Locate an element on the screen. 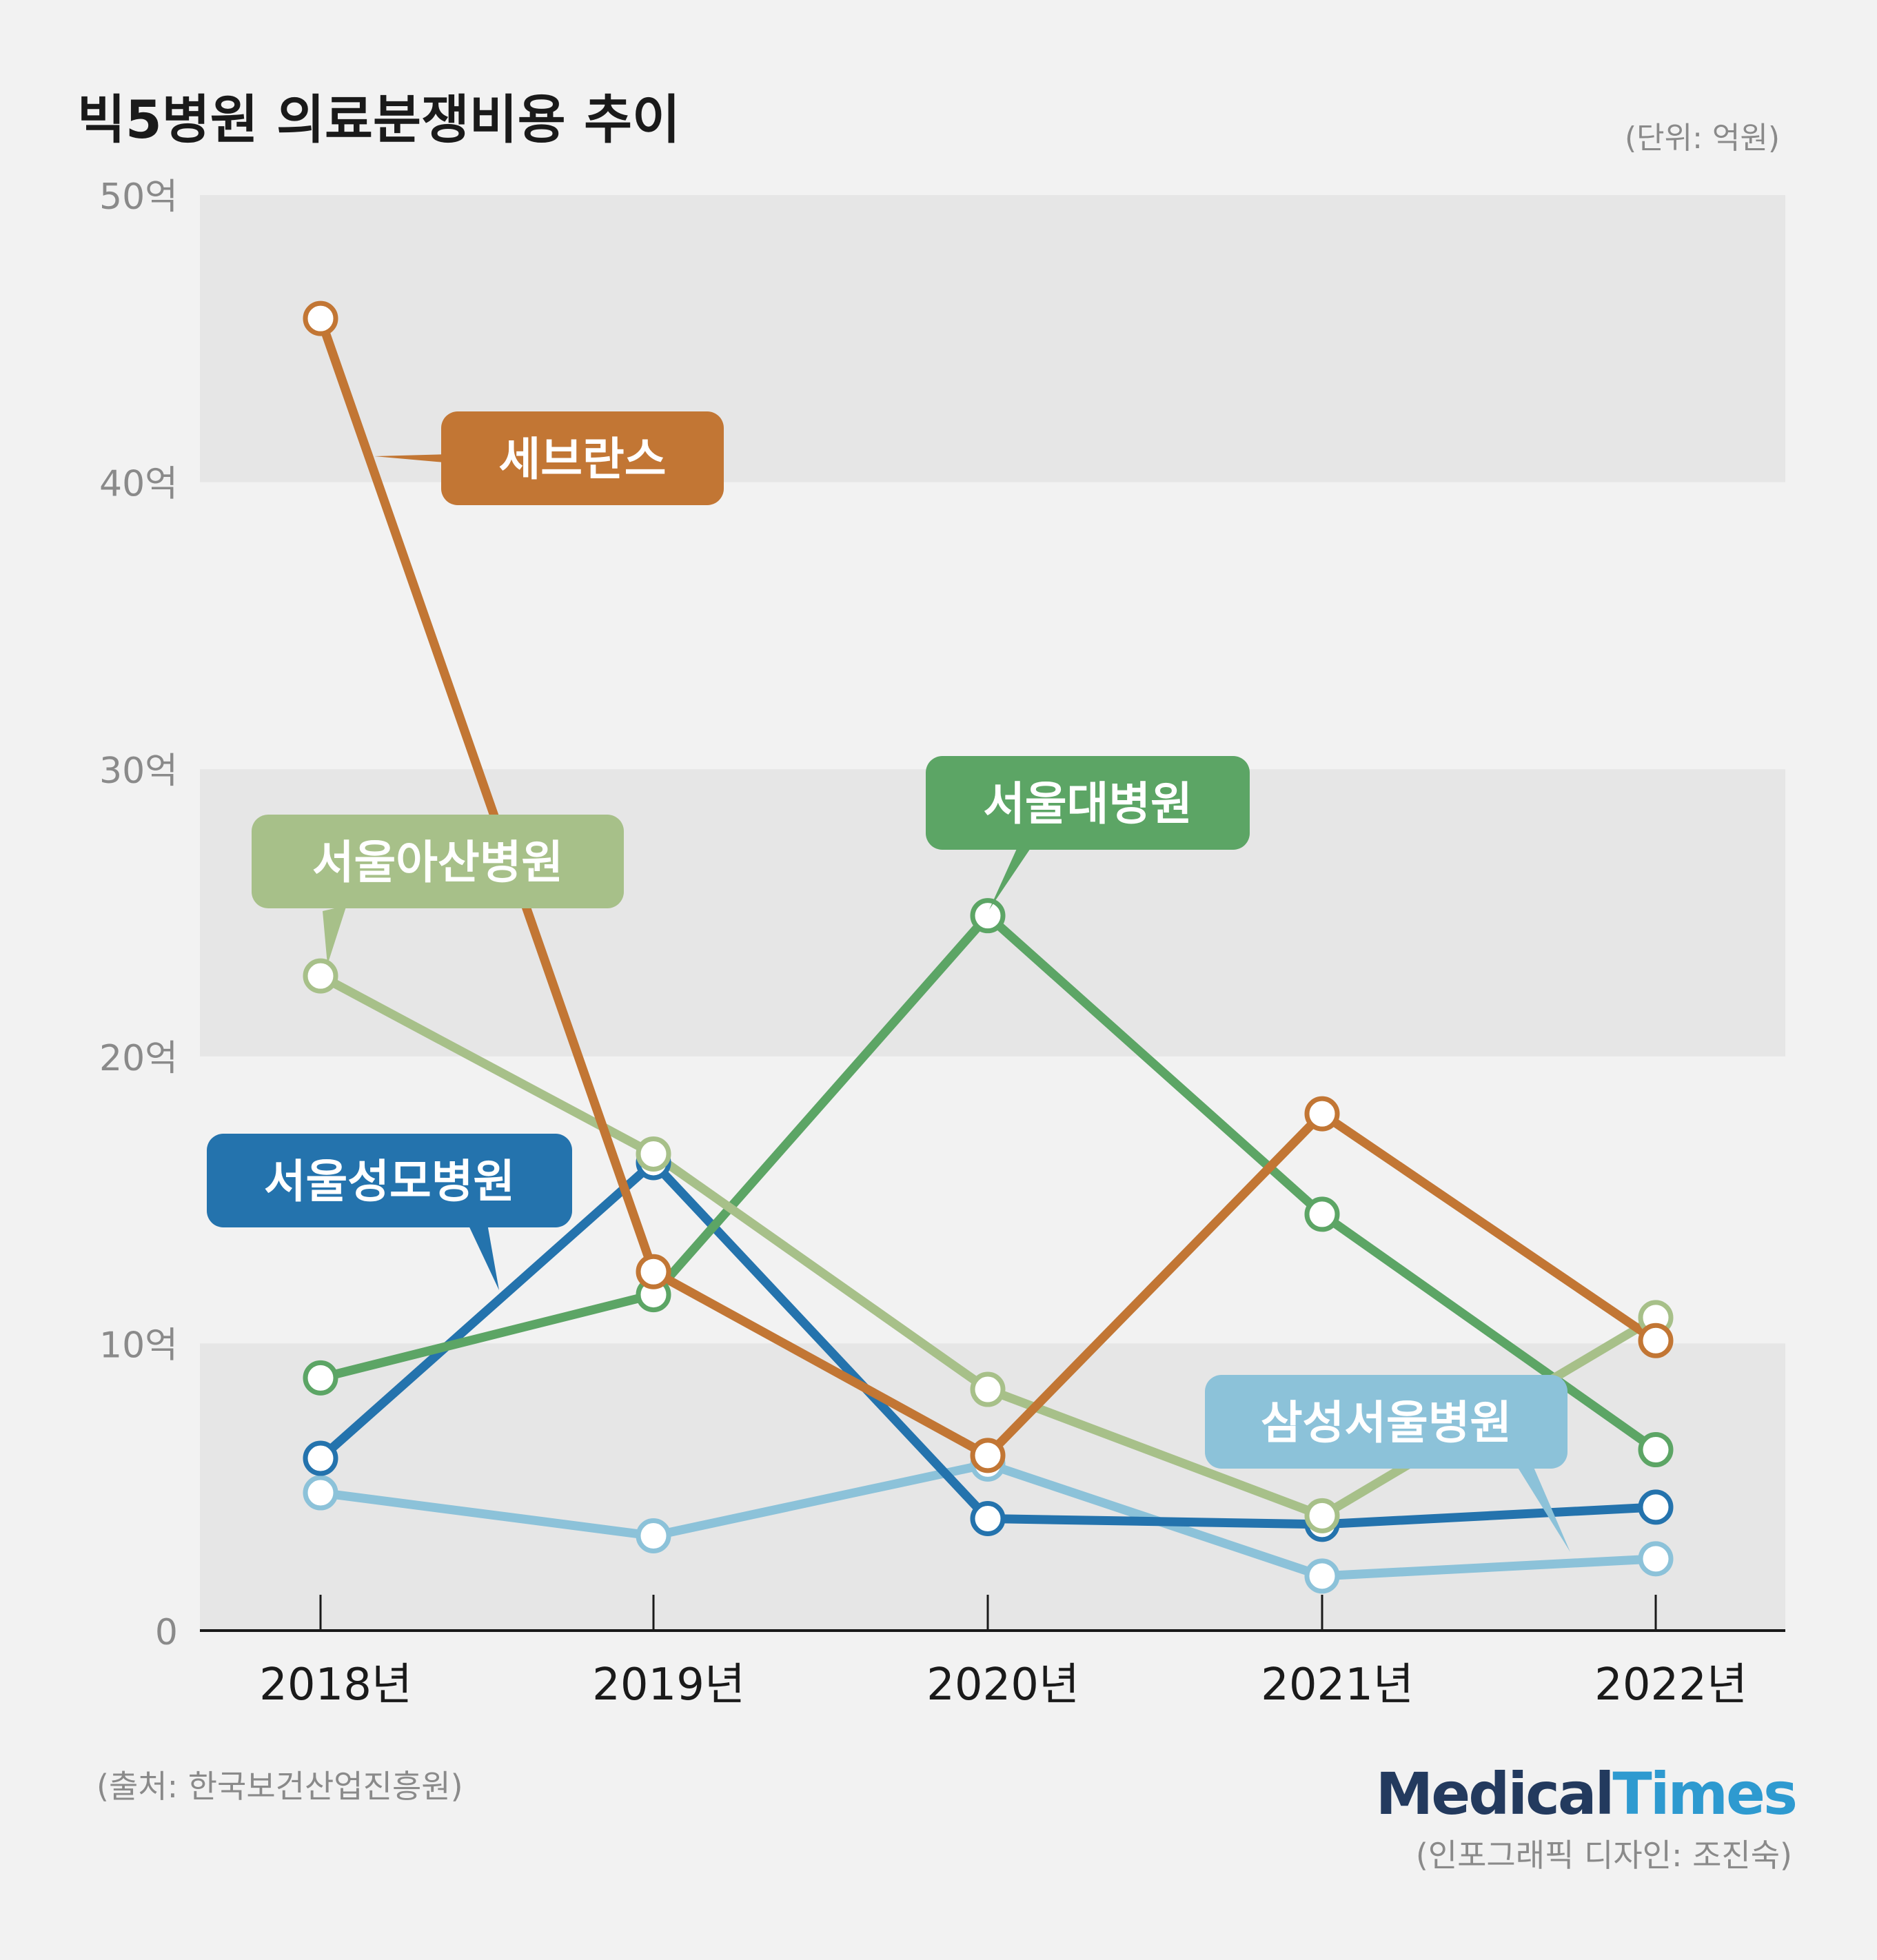  callout-label: 서울대병원 is located at coordinates (1088, 803).